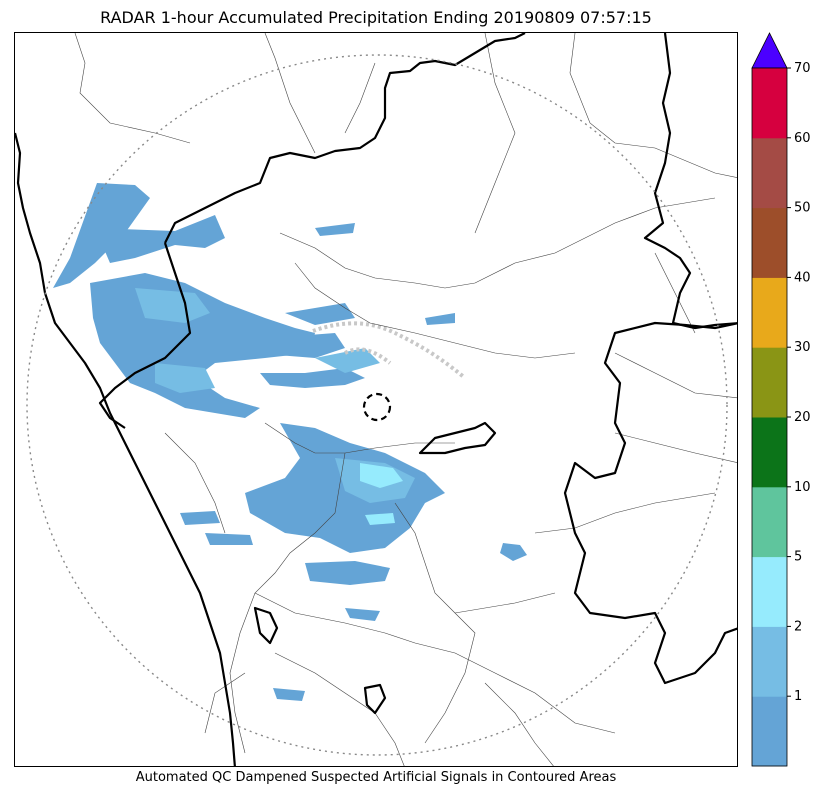 This screenshot has height=797, width=825. Describe the element at coordinates (769, 50) in the screenshot. I see `colorbar-extend-triangle` at that location.